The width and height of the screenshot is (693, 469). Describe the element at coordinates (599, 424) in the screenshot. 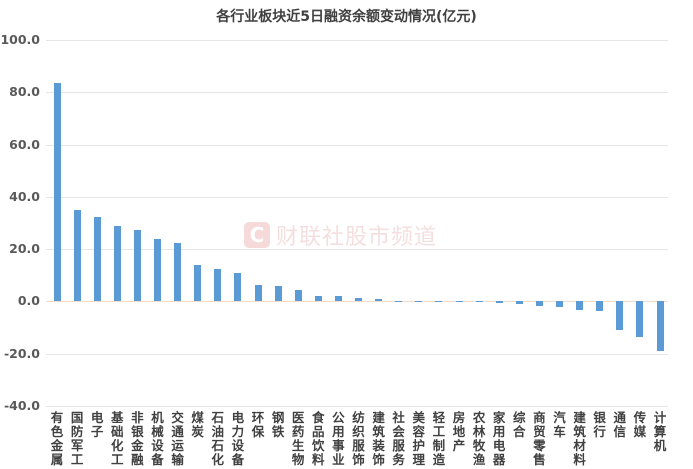

I see `x-tick-label: 银行` at that location.